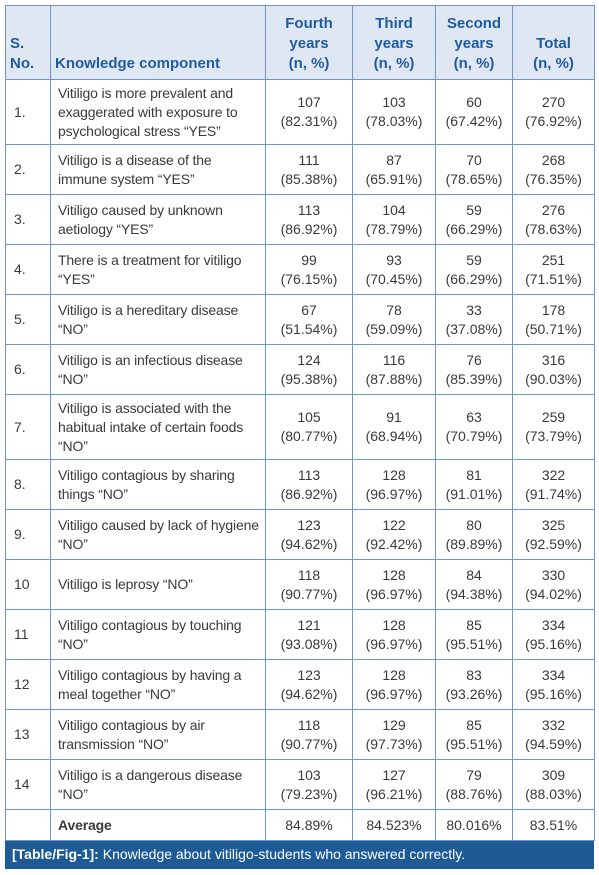  Describe the element at coordinates (474, 278) in the screenshot. I see `percent: (66.29%)` at that location.